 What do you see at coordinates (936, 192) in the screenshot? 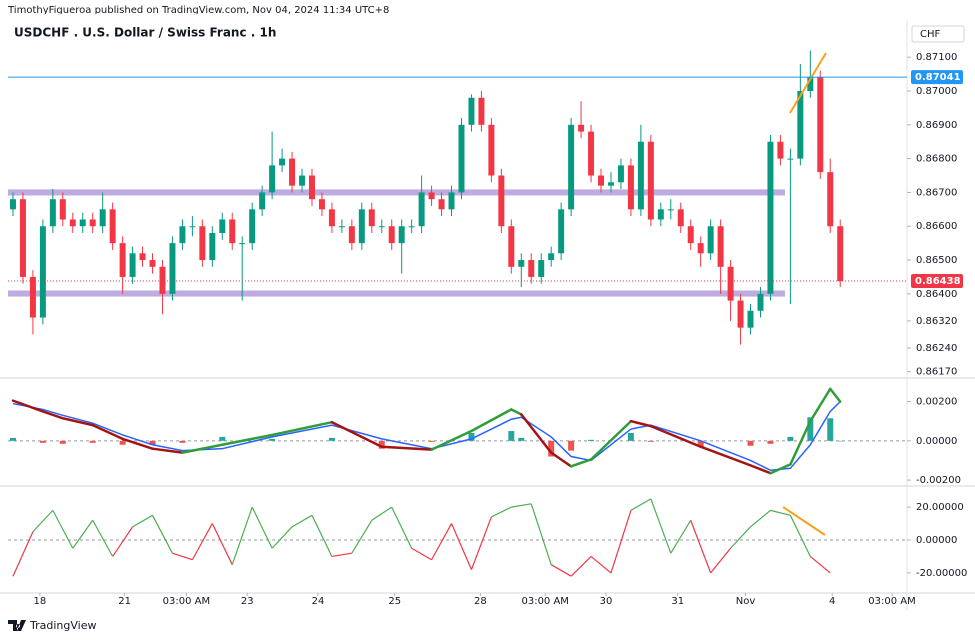
I see `y-tick-label: 0.86700` at bounding box center [936, 192].